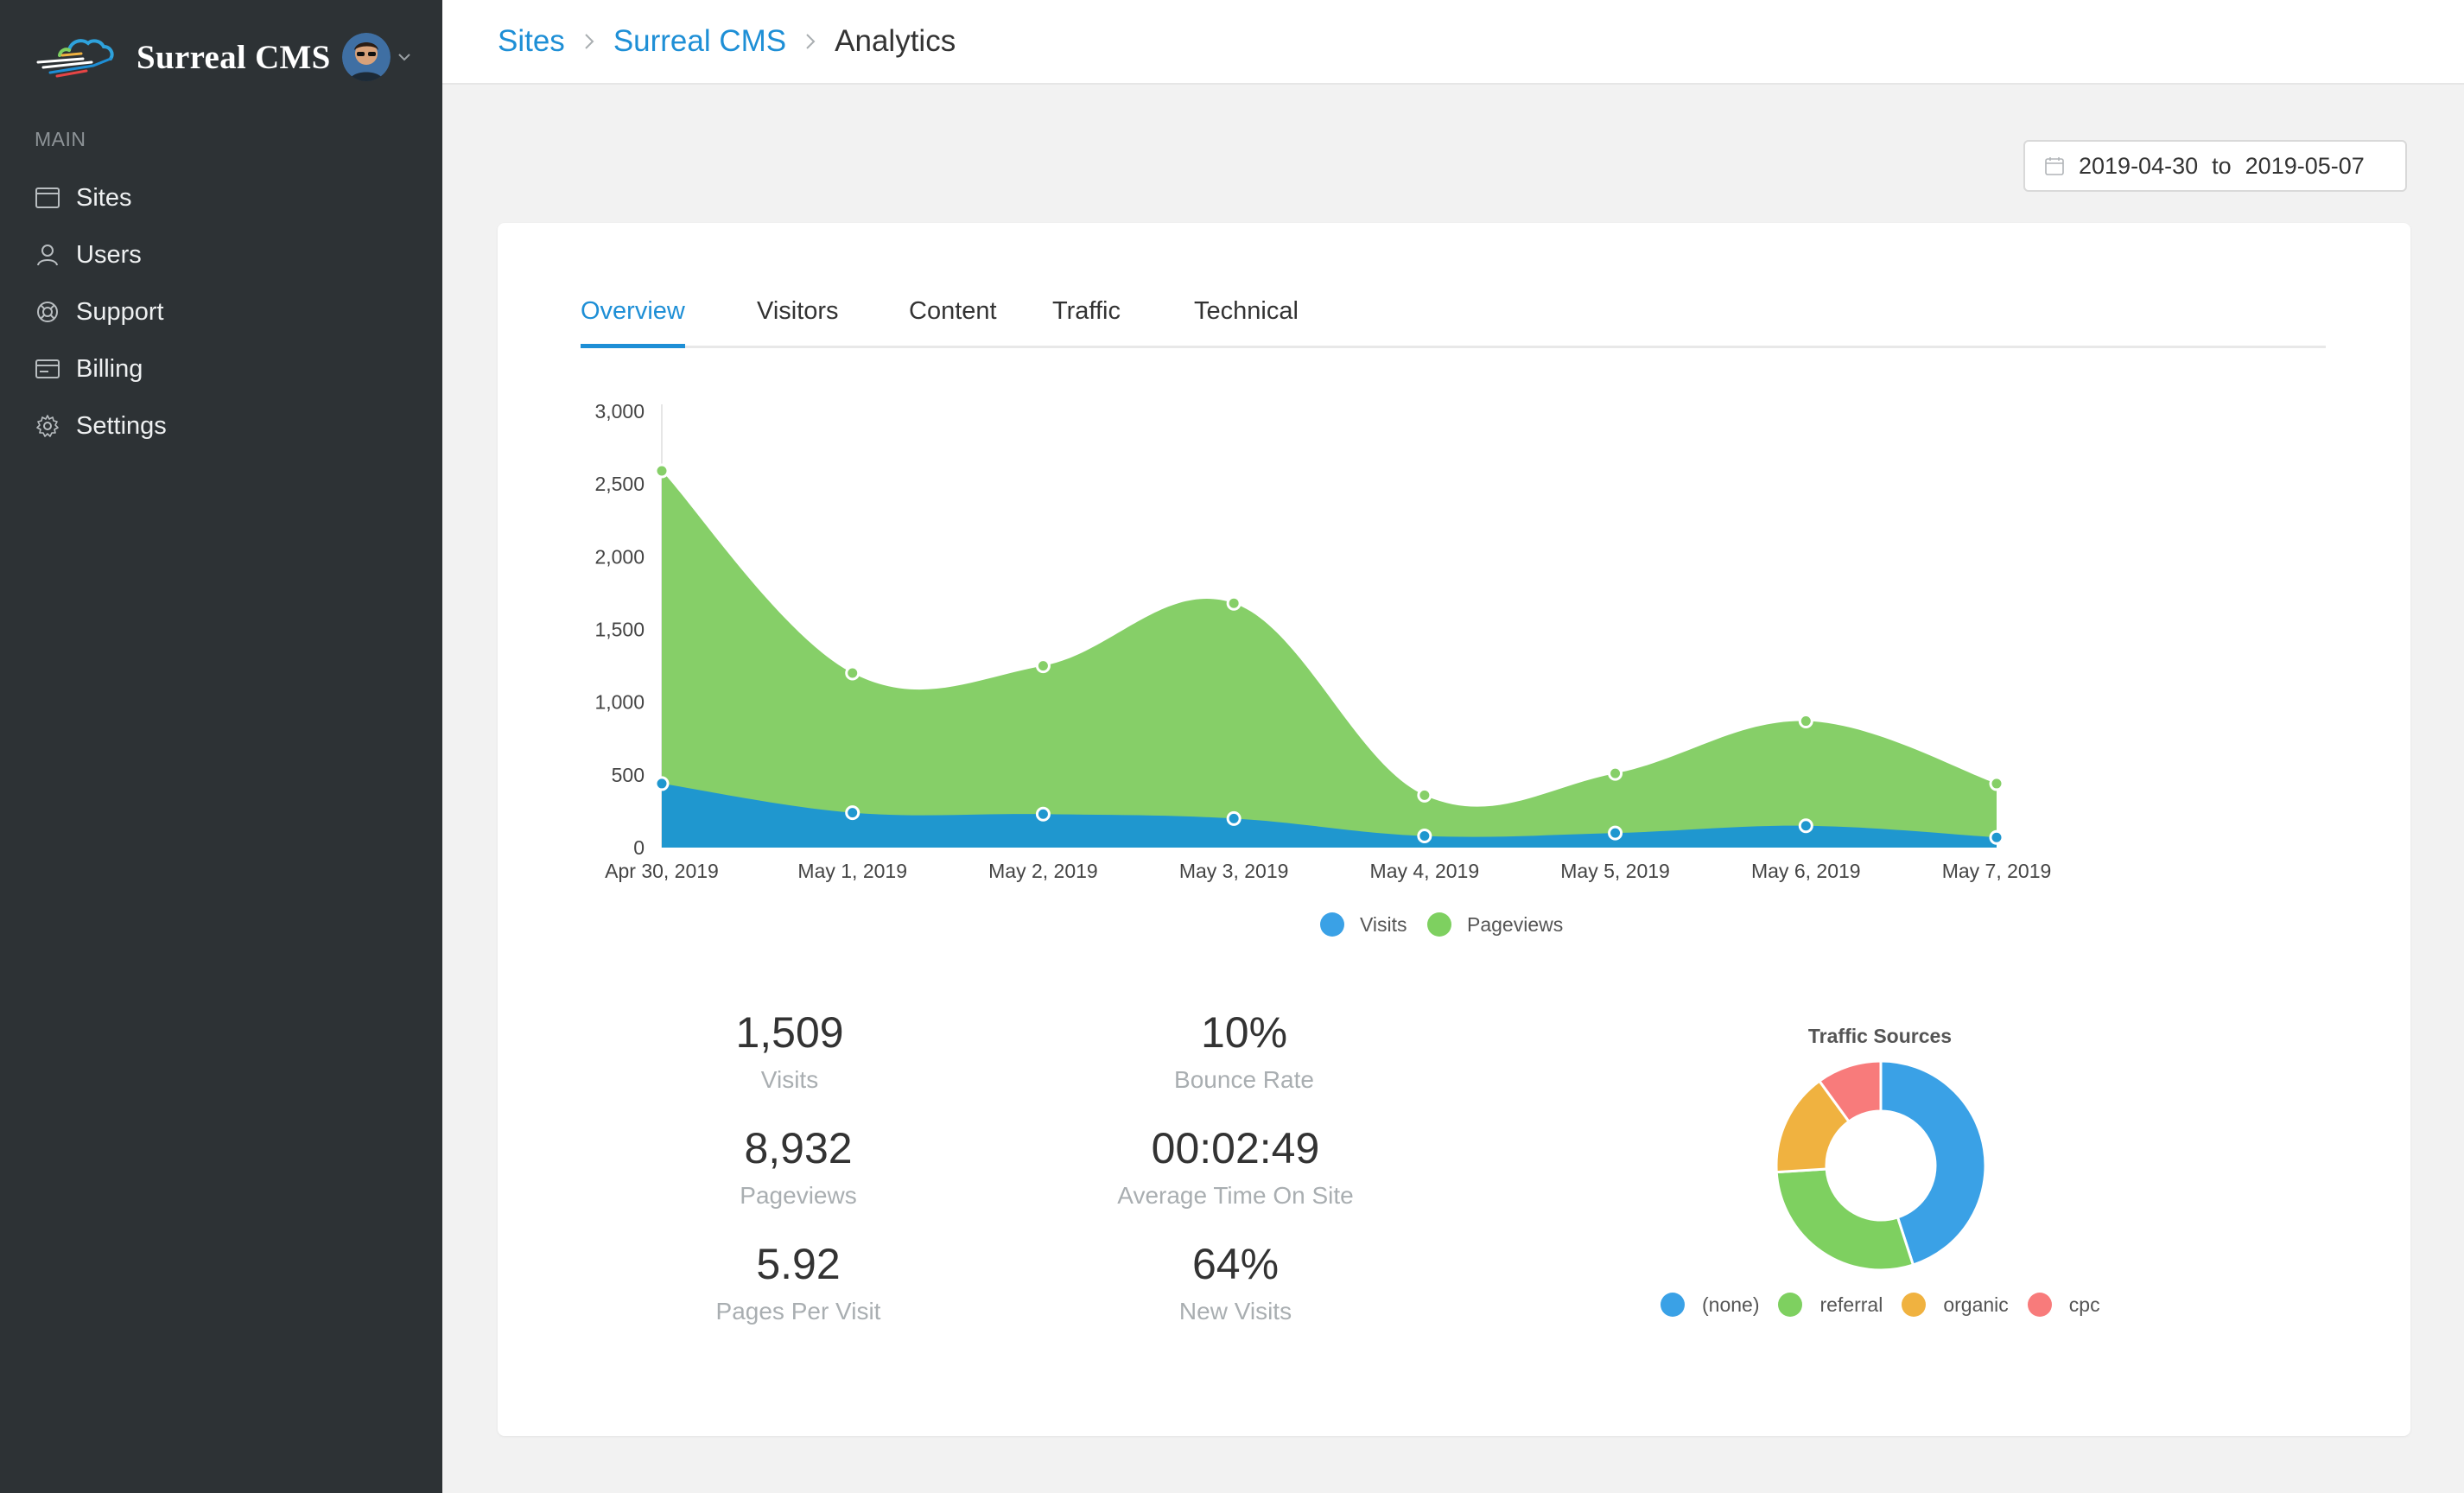 The width and height of the screenshot is (2464, 1493). I want to click on avatar, so click(366, 57).